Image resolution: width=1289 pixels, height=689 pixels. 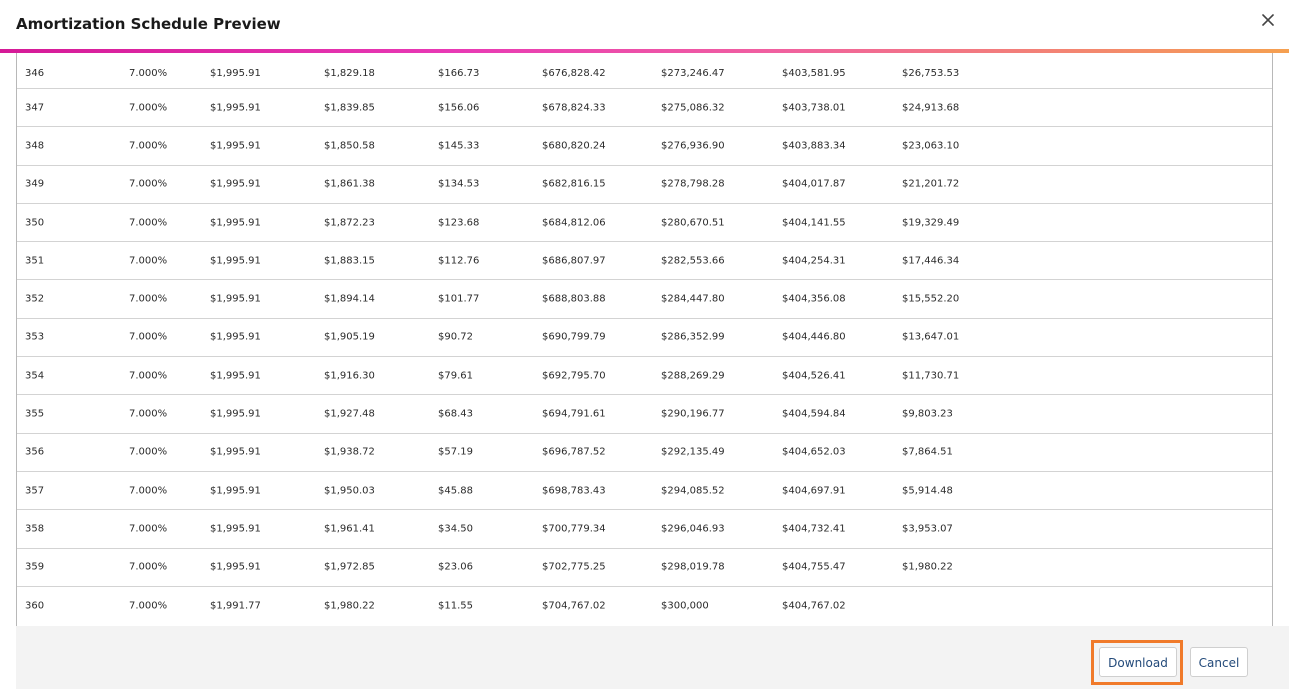 What do you see at coordinates (693, 376) in the screenshot?
I see `table-cell: $288,269.29` at bounding box center [693, 376].